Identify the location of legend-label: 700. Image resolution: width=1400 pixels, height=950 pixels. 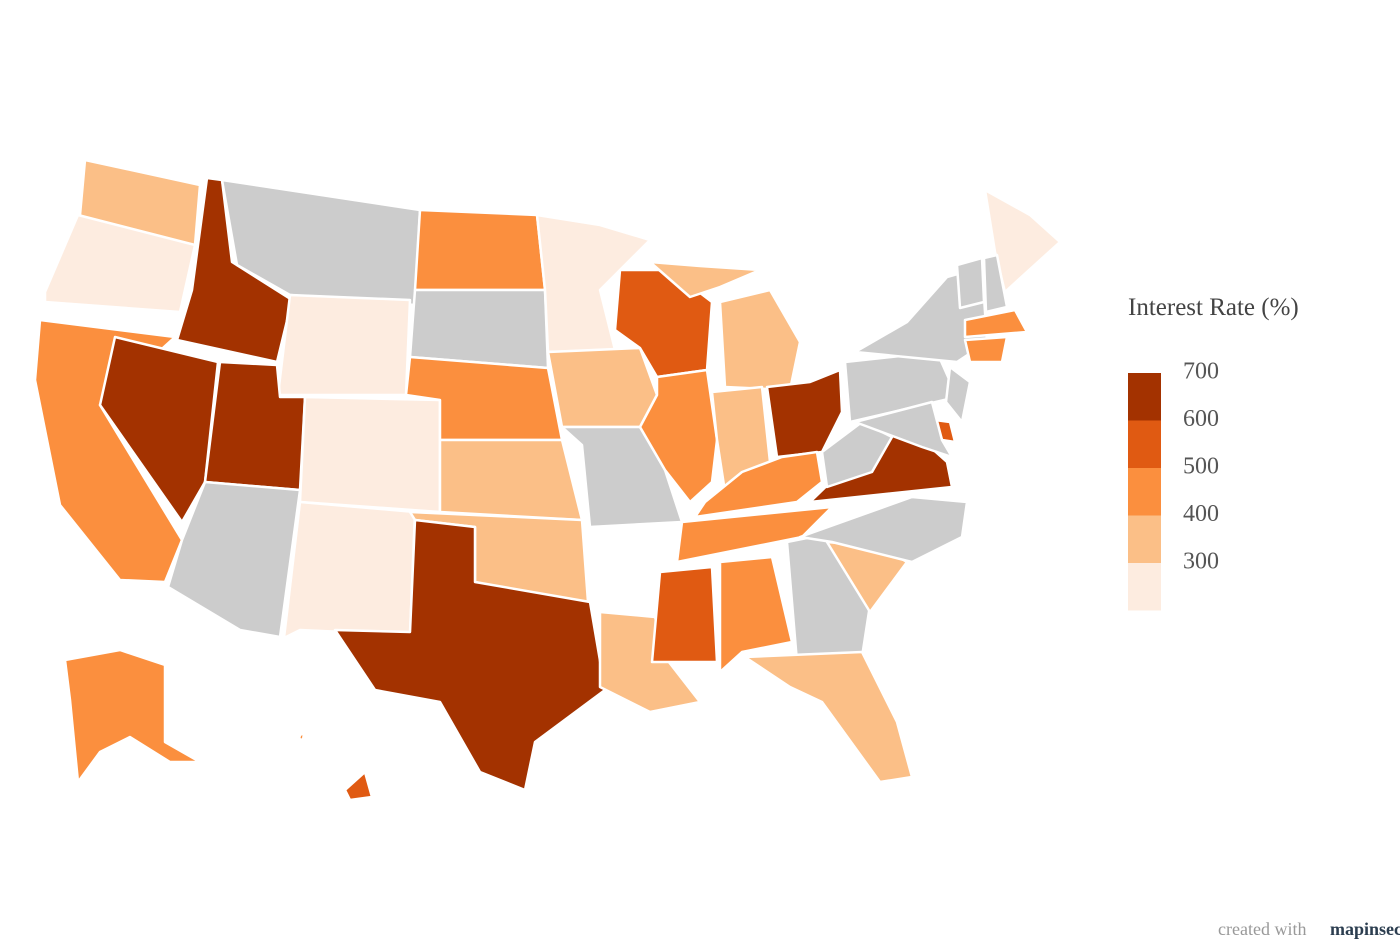
(1201, 372).